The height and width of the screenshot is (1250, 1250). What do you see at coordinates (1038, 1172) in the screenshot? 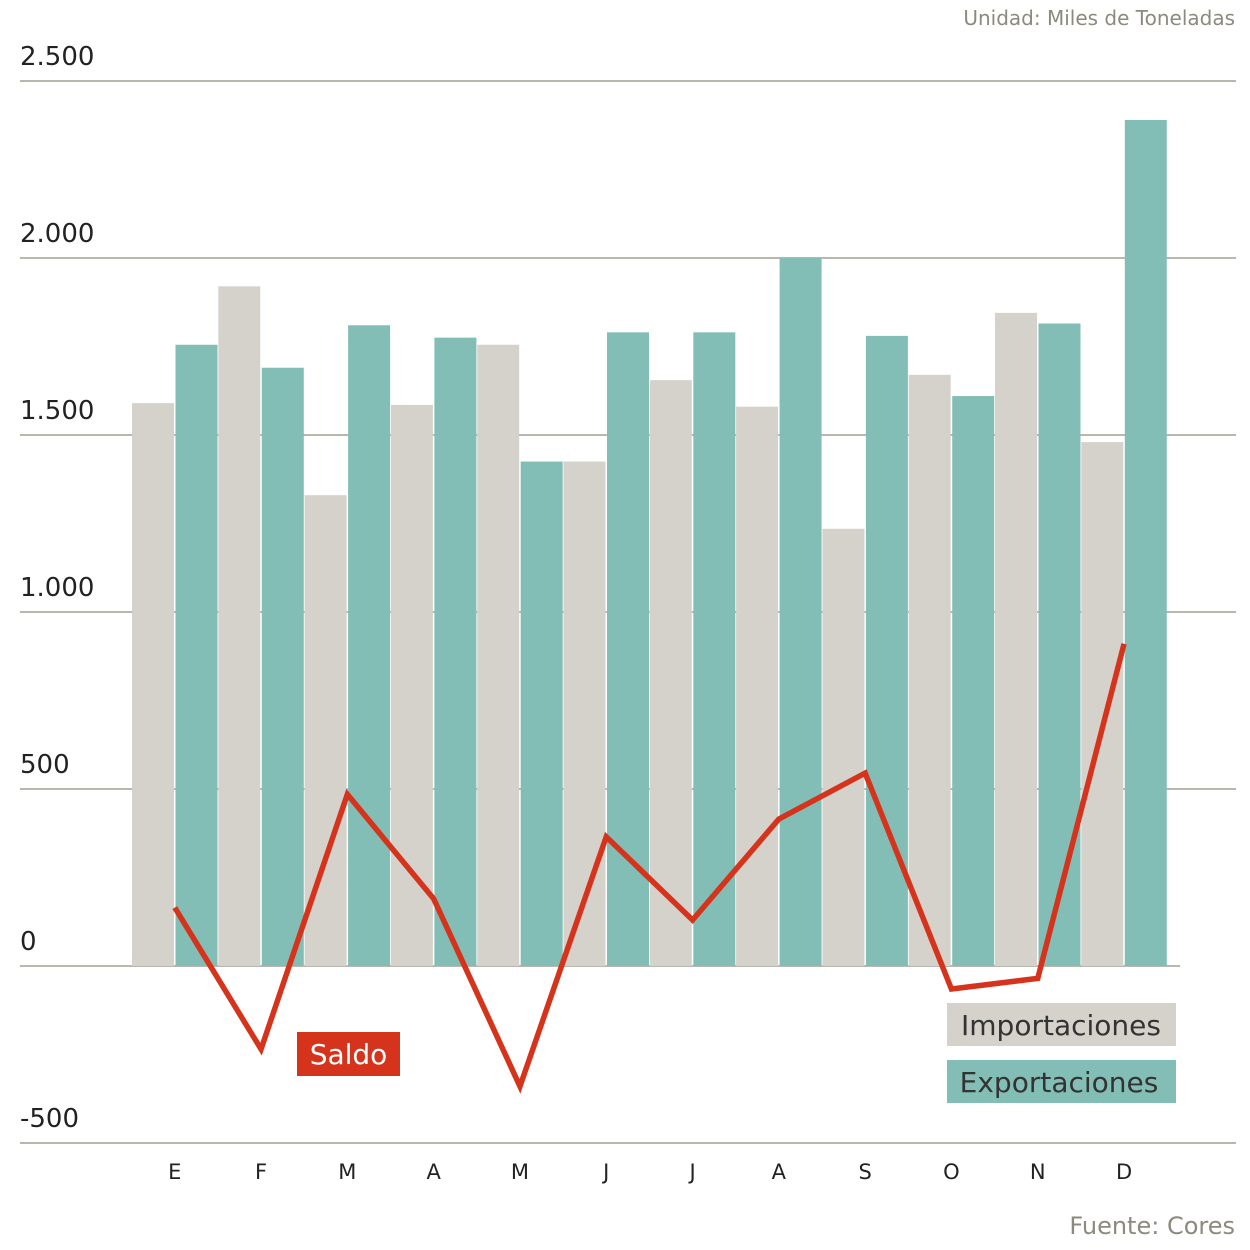
I see `x-tick-label: N` at bounding box center [1038, 1172].